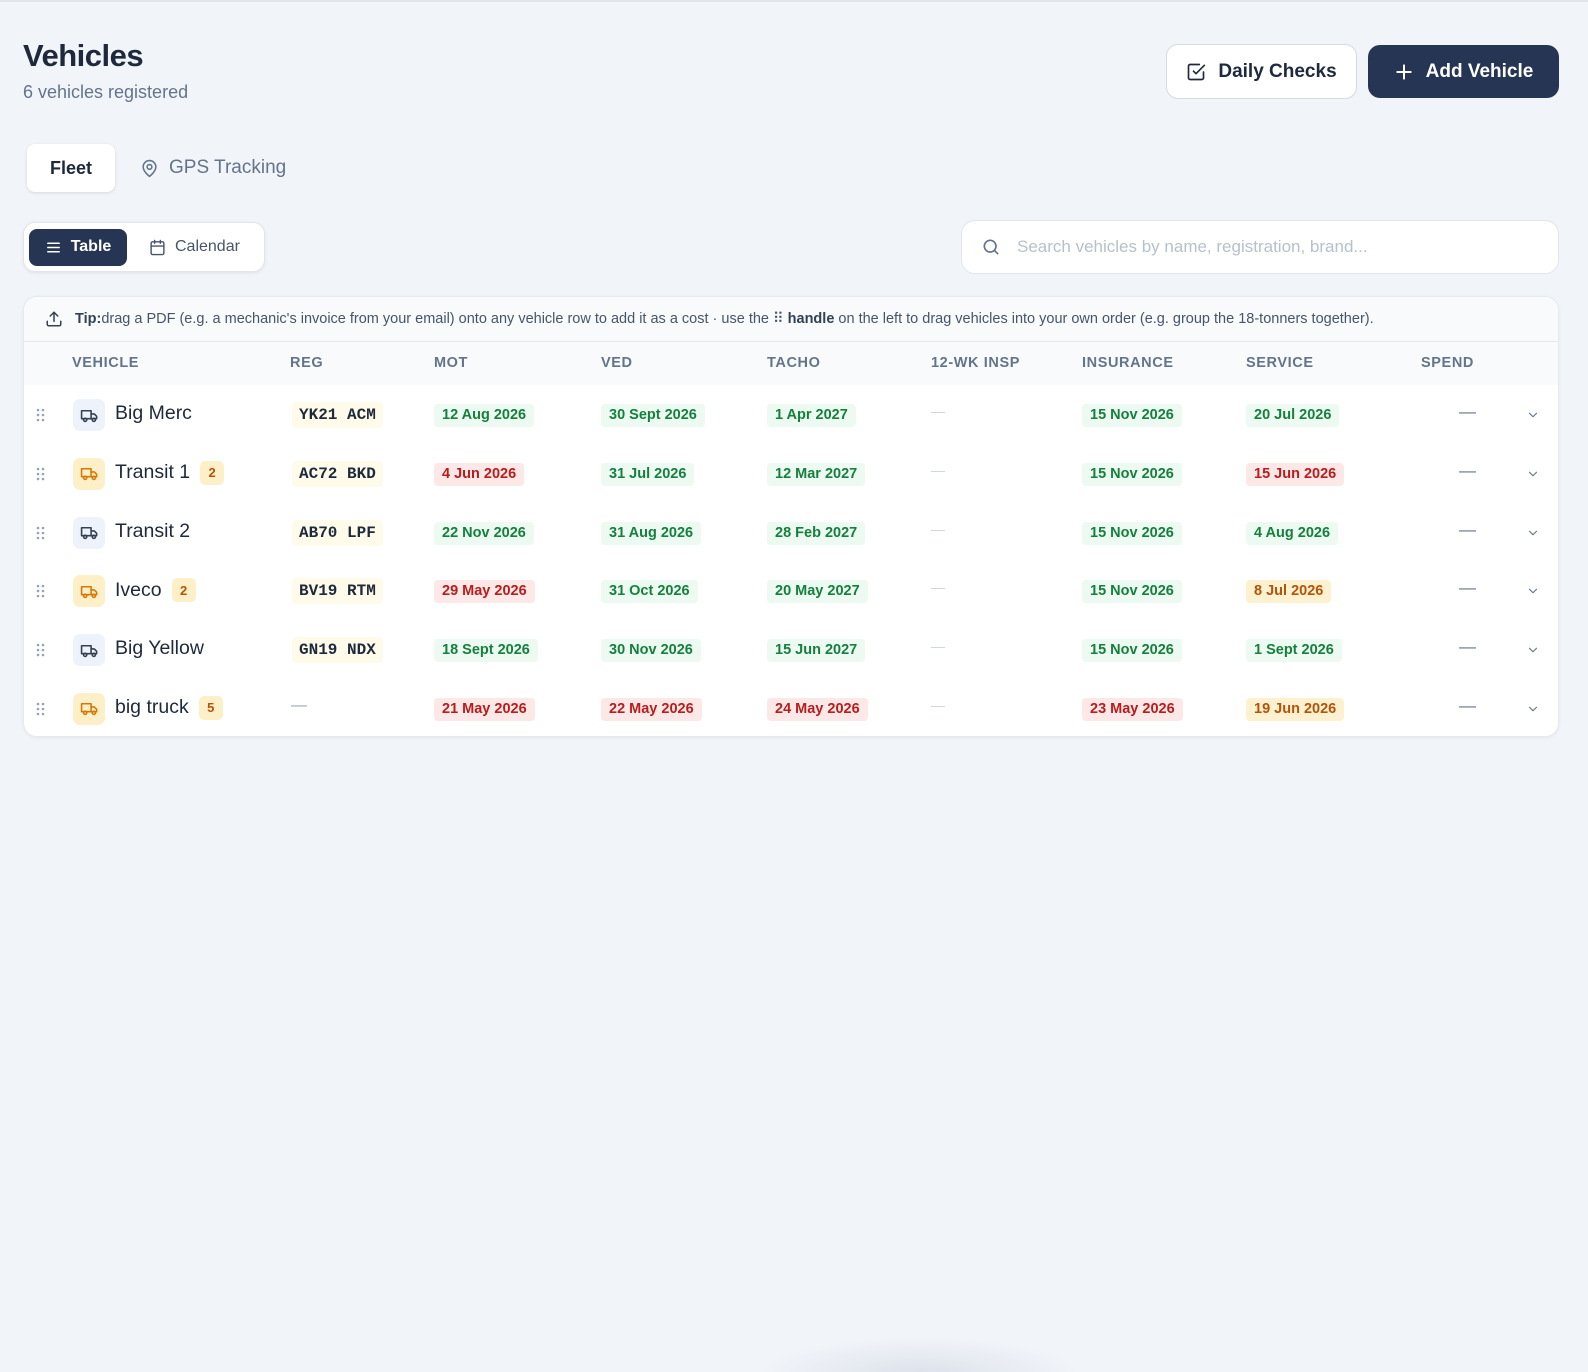 This screenshot has height=1372, width=1588. What do you see at coordinates (71, 168) in the screenshot?
I see `tab-fleet: Fleet` at bounding box center [71, 168].